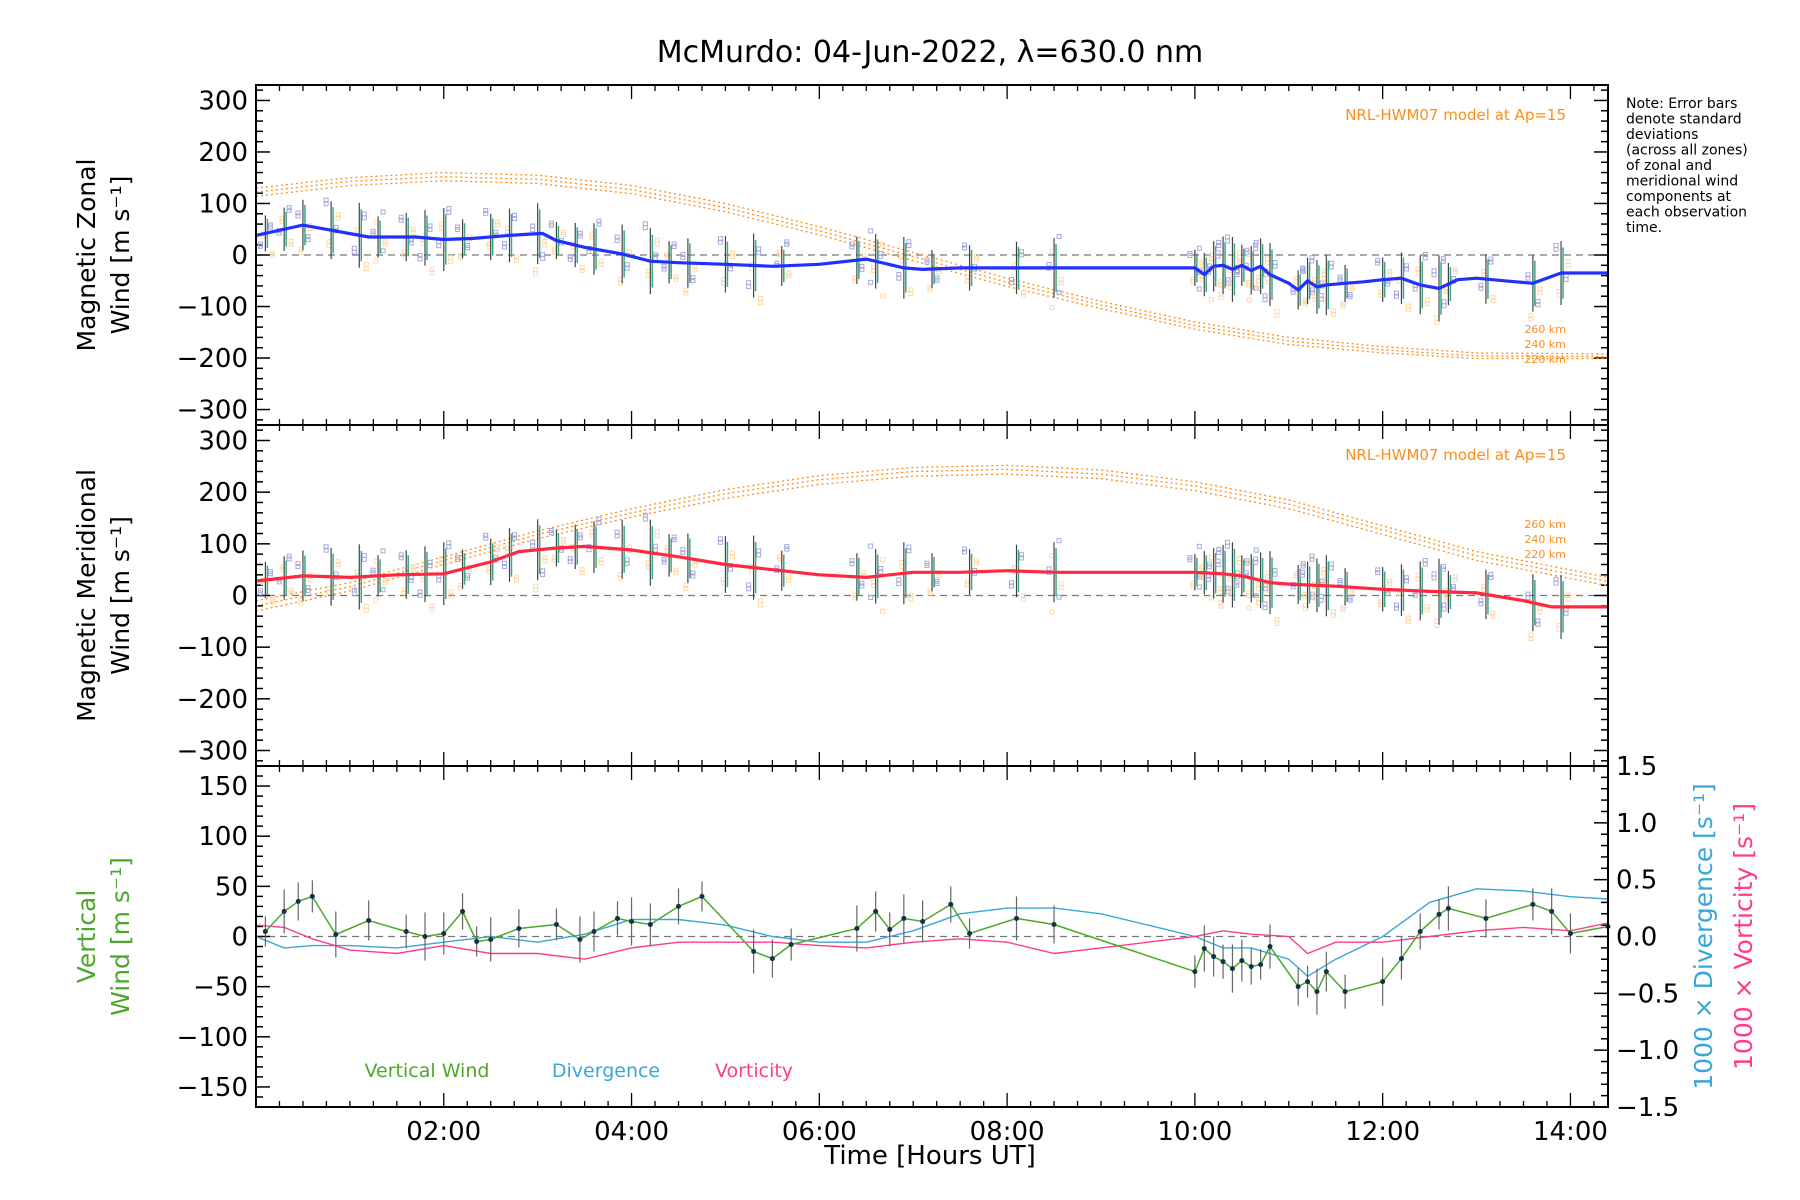  What do you see at coordinates (223, 837) in the screenshot?
I see `y-tick-label: 100` at bounding box center [223, 837].